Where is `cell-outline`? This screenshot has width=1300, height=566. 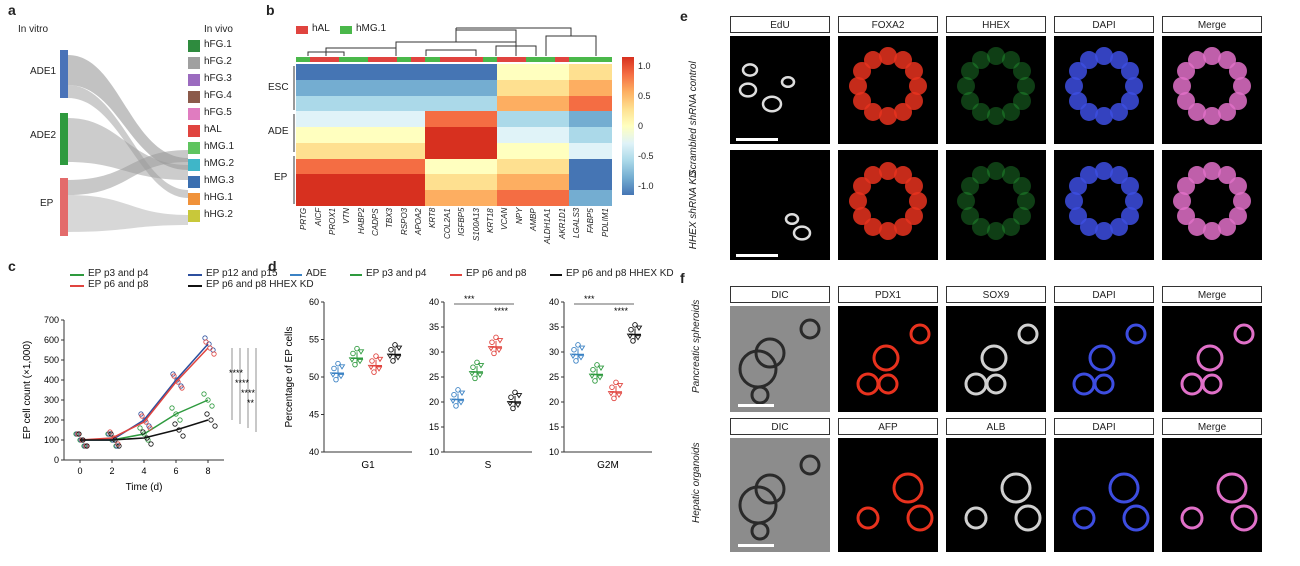 cell-outline is located at coordinates (770, 489).